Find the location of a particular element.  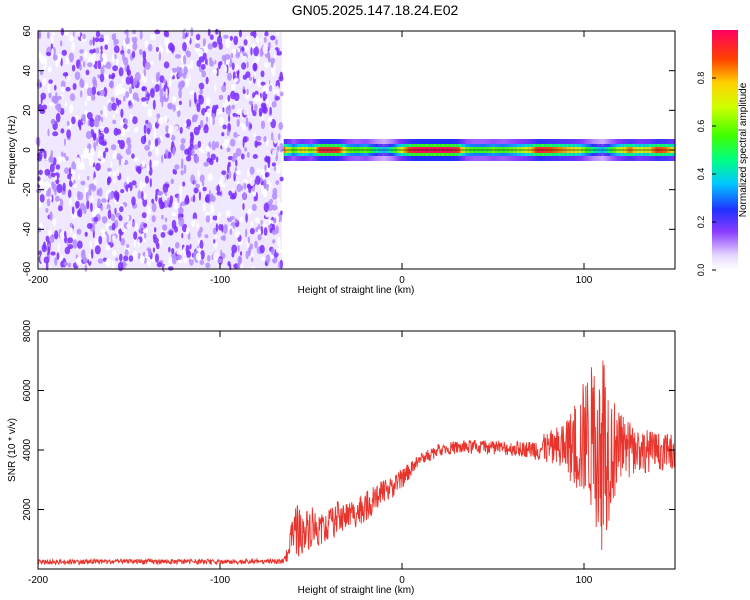

colorbar-gradient is located at coordinates (725, 150).